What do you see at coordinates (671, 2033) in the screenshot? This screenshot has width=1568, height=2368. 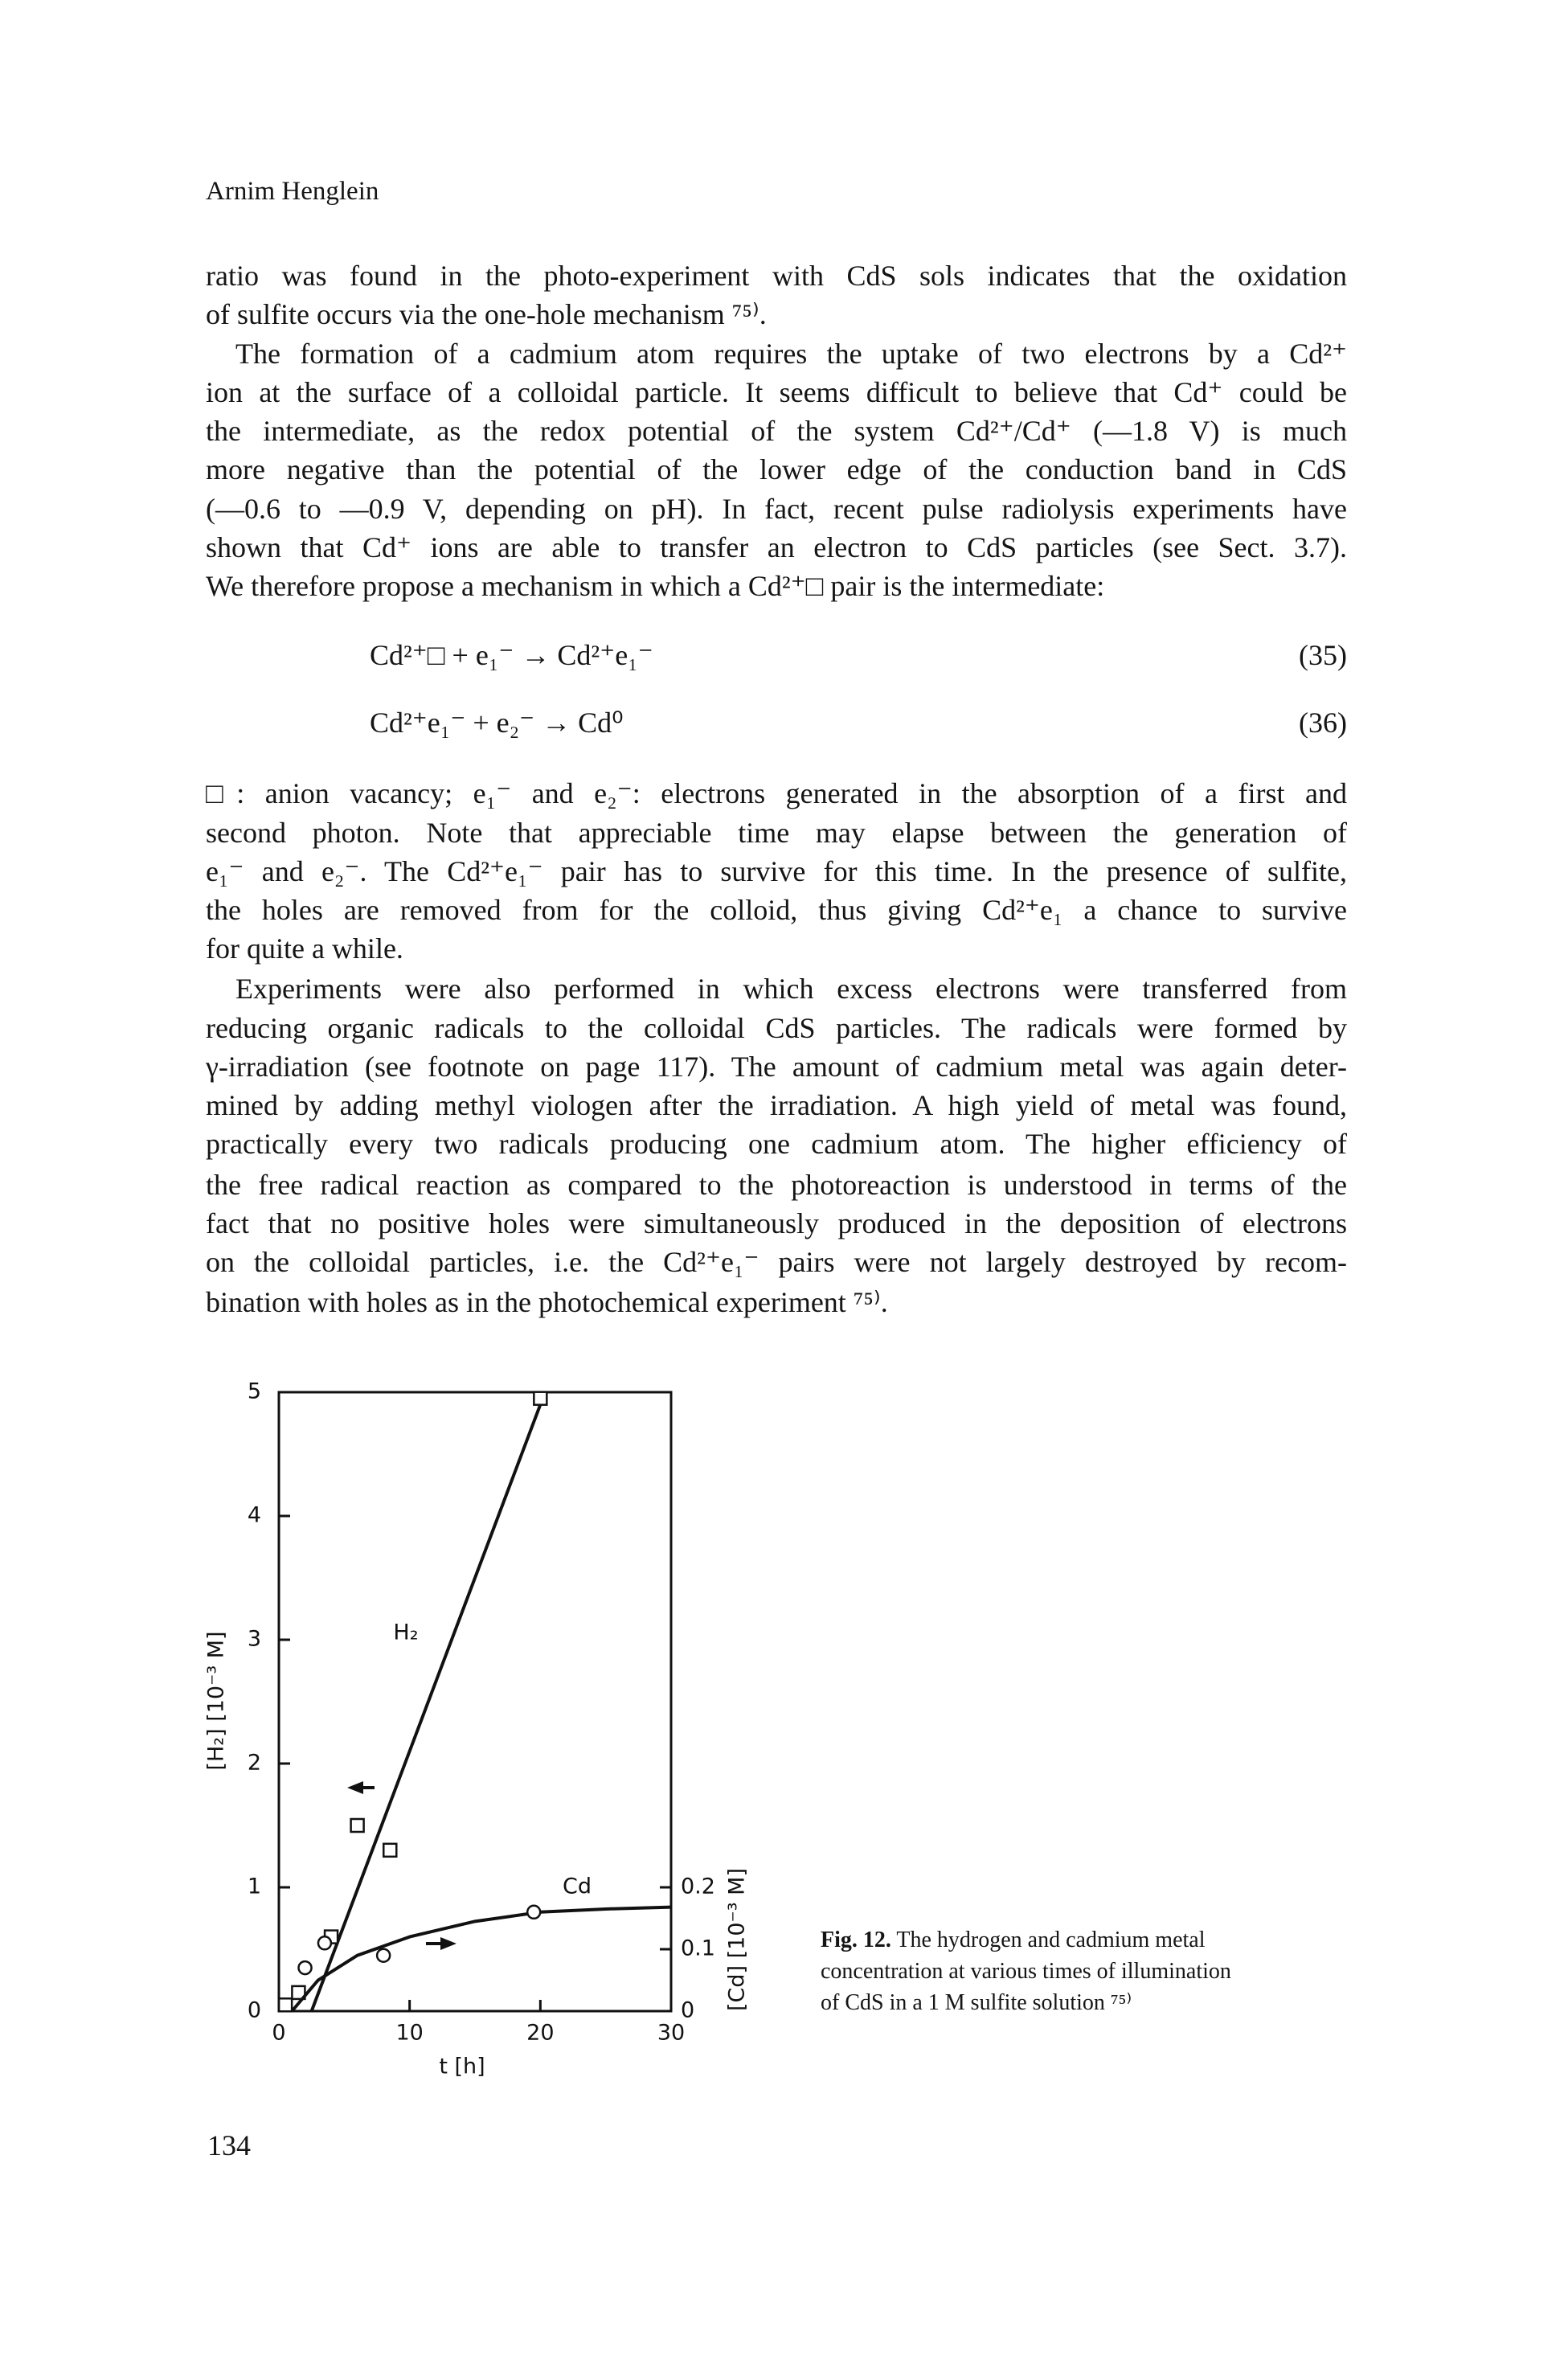 I see `x-tick-label: 30` at bounding box center [671, 2033].